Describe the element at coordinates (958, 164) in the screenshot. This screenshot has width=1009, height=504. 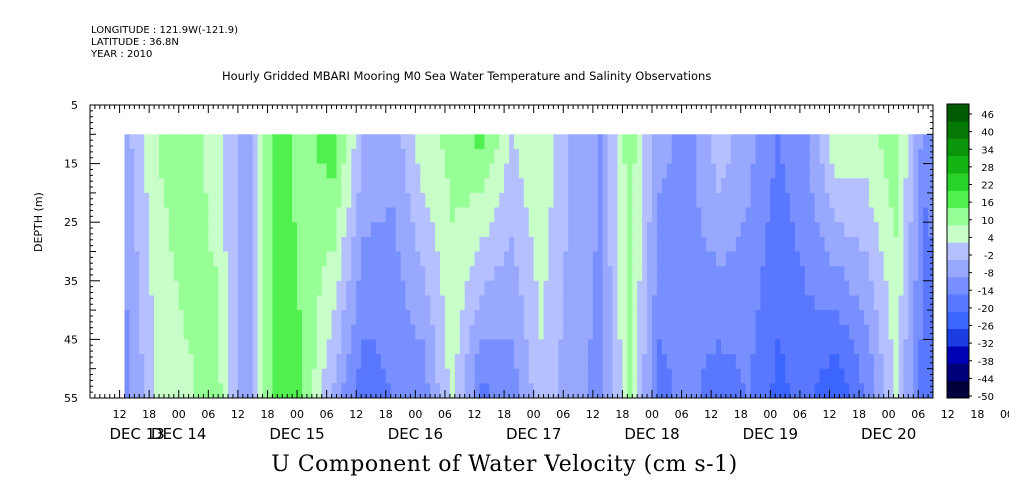
I see `colorbar-swatch` at that location.